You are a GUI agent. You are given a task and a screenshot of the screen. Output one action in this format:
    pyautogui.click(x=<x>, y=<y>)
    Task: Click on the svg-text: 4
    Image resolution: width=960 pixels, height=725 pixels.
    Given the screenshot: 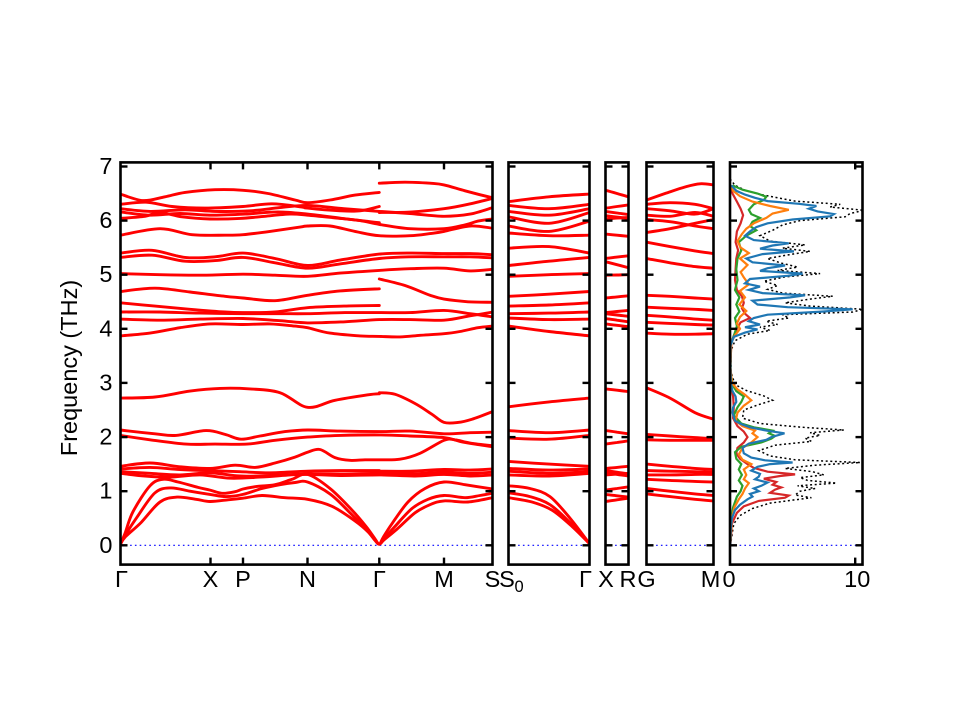 What is the action you would take?
    pyautogui.click(x=105, y=328)
    